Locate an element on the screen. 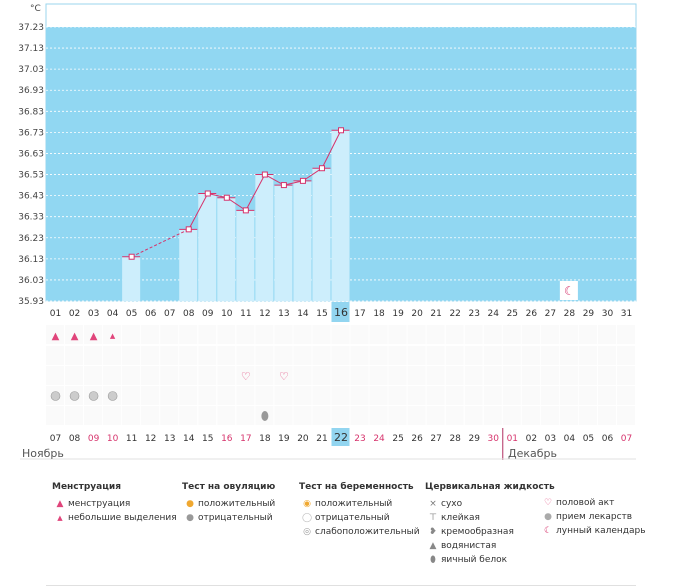 The width and height of the screenshot is (675, 587). test-positive-icon: ● is located at coordinates (190, 504).